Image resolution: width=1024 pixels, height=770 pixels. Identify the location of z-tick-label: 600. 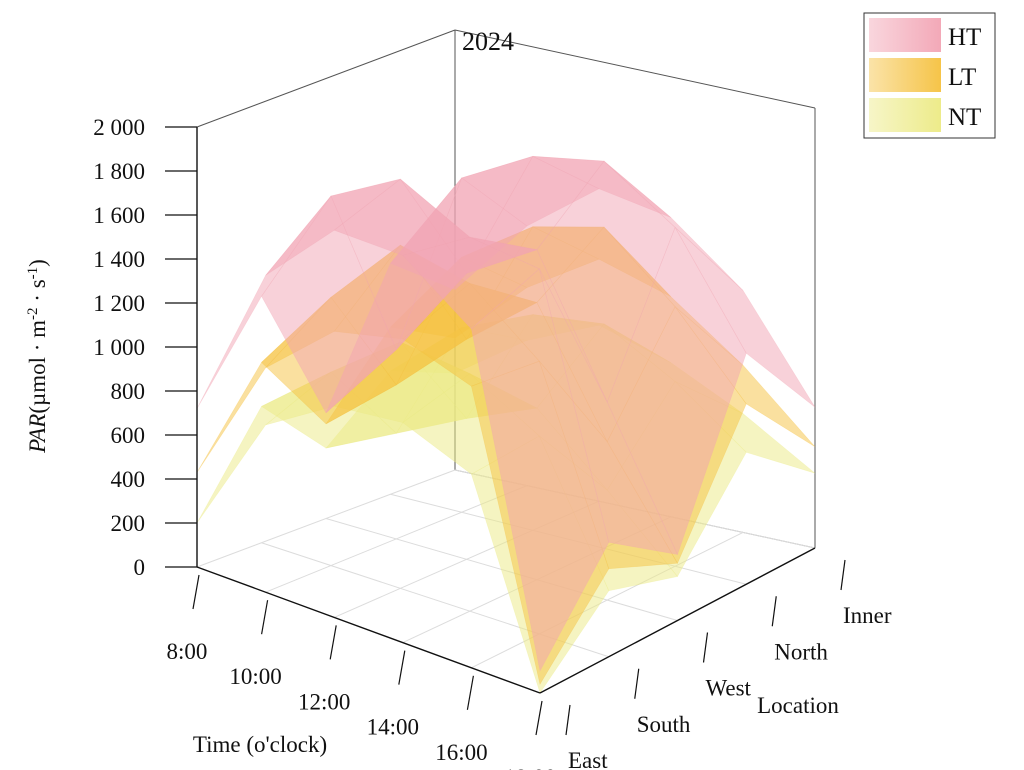
(128, 435).